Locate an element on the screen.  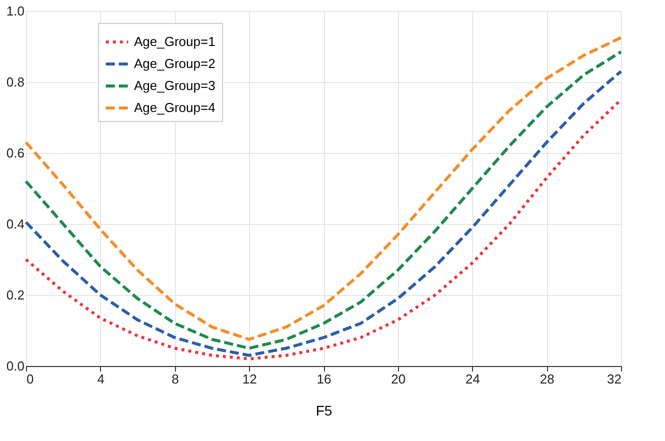
x-tick-label: 0 is located at coordinates (30, 379).